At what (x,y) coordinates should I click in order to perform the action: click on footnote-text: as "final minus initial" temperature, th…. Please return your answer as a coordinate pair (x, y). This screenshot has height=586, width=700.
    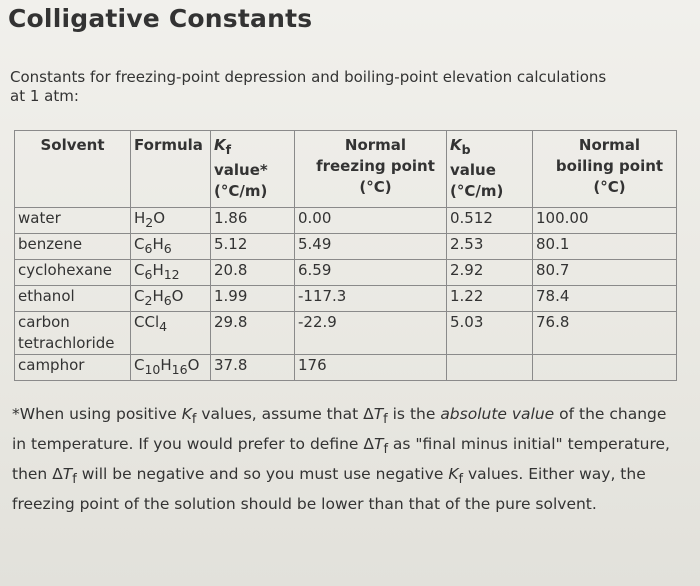
    Looking at the image, I should click on (341, 459).